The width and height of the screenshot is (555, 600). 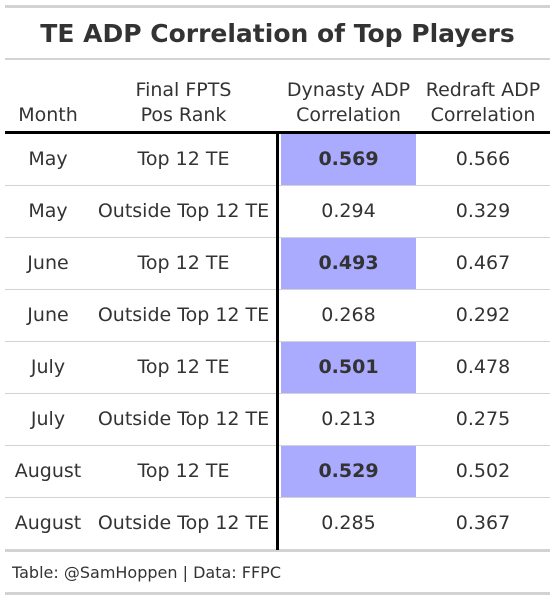 I want to click on header-rule, so click(x=277, y=132).